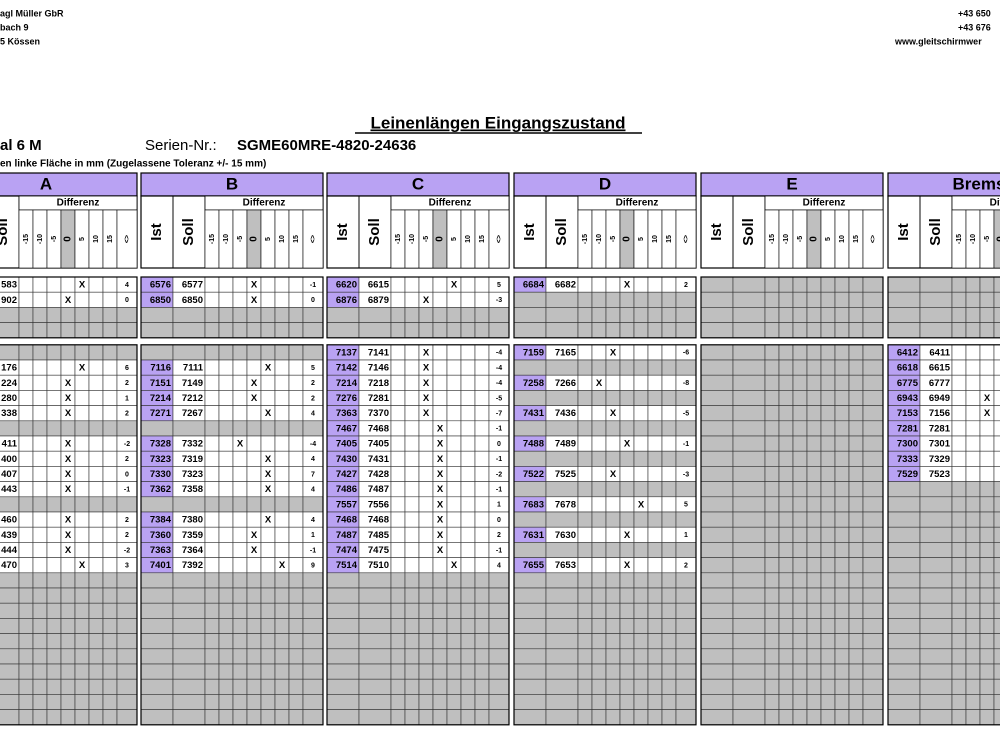 This screenshot has width=1000, height=750. I want to click on soll-value: 7146, so click(378, 368).